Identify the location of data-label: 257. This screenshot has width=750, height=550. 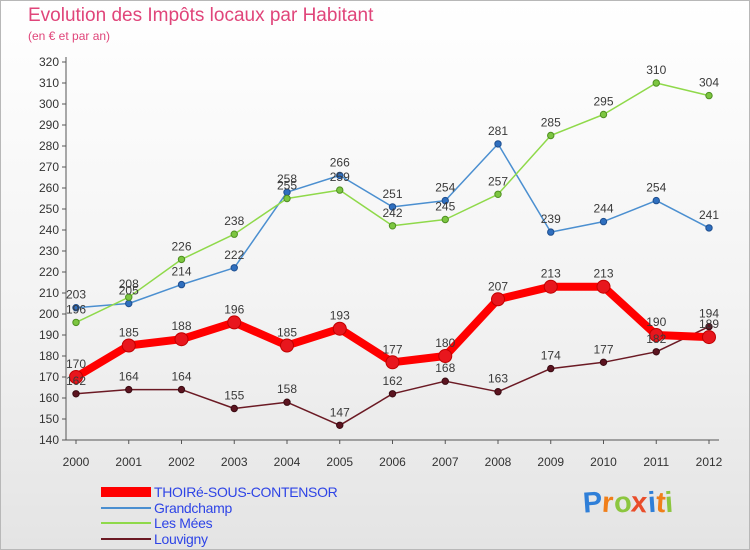
(498, 181).